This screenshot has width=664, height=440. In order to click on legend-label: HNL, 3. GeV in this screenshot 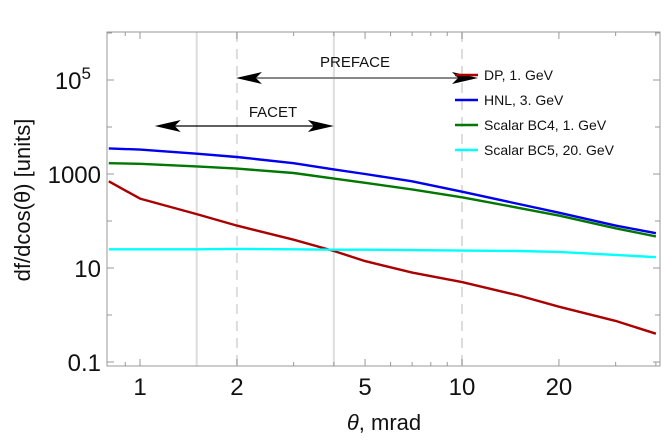, I will do `click(524, 100)`.